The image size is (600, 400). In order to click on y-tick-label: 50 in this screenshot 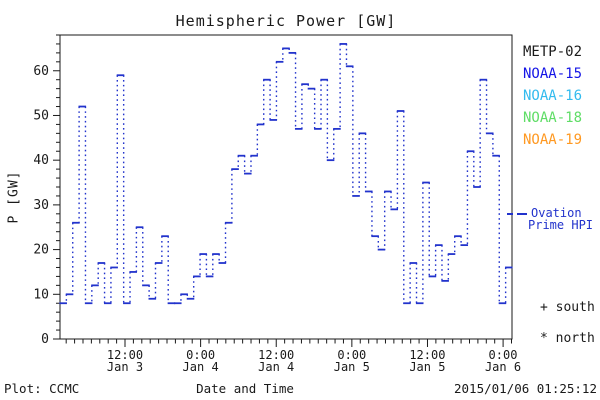, I will do `click(41, 115)`.